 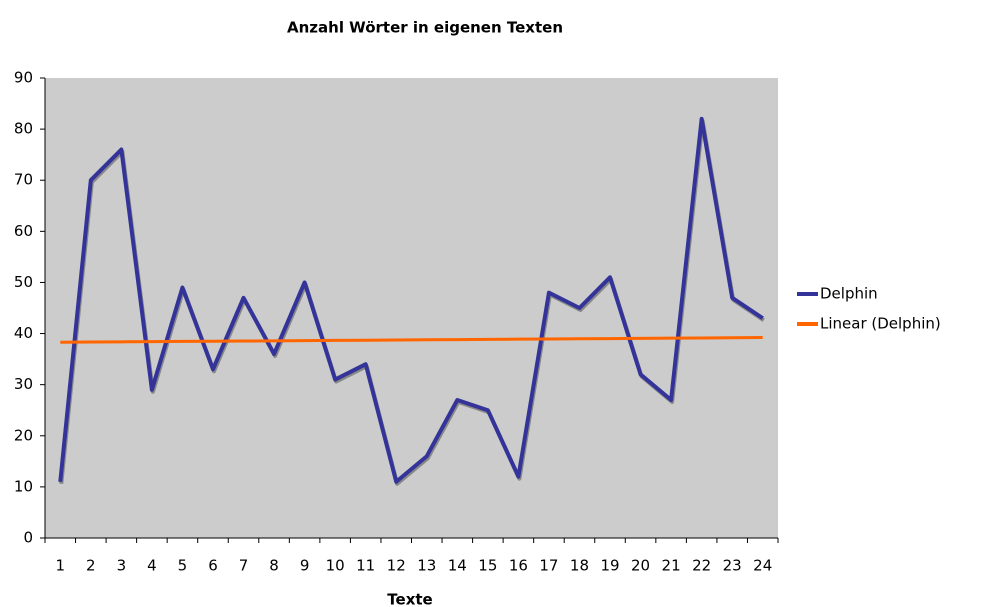 I want to click on y-tick-label: 40, so click(x=23, y=333).